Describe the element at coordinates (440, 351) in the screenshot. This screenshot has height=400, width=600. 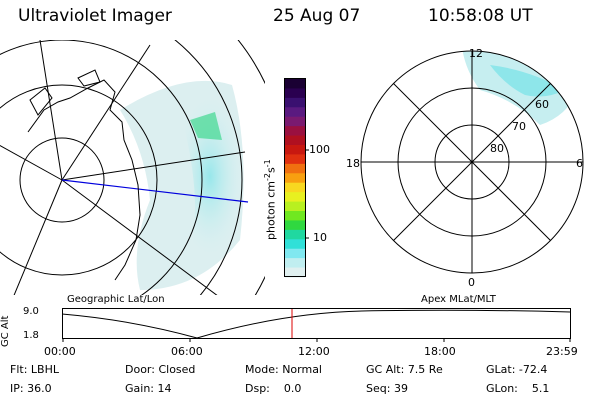
I see `time-tick-1800: 18:00` at that location.